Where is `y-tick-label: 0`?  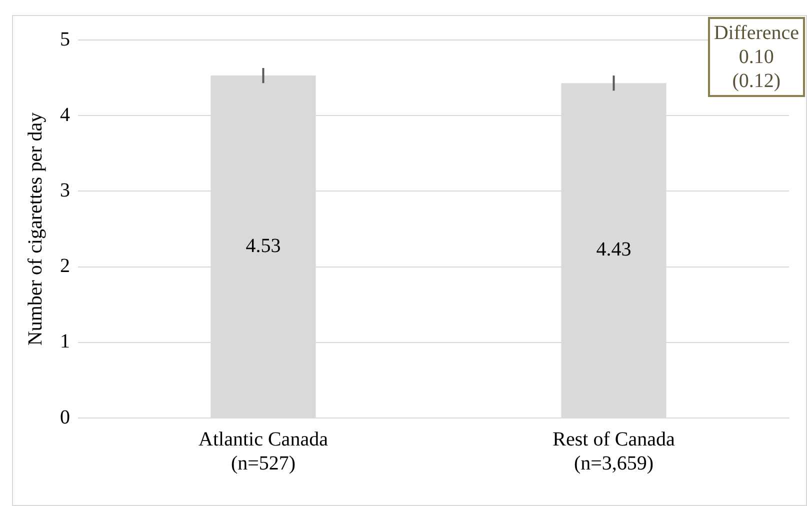
y-tick-label: 0 is located at coordinates (65, 417).